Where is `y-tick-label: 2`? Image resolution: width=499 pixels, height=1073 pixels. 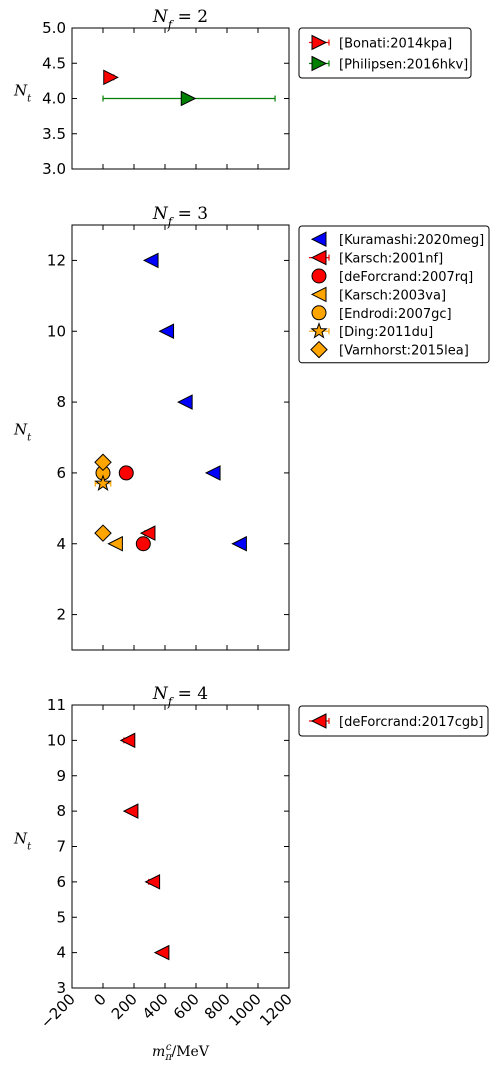 y-tick-label: 2 is located at coordinates (61, 615).